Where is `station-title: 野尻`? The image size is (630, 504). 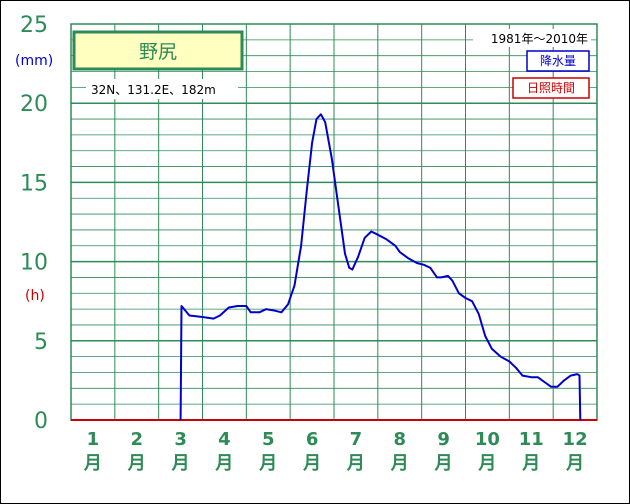 station-title: 野尻 is located at coordinates (158, 52).